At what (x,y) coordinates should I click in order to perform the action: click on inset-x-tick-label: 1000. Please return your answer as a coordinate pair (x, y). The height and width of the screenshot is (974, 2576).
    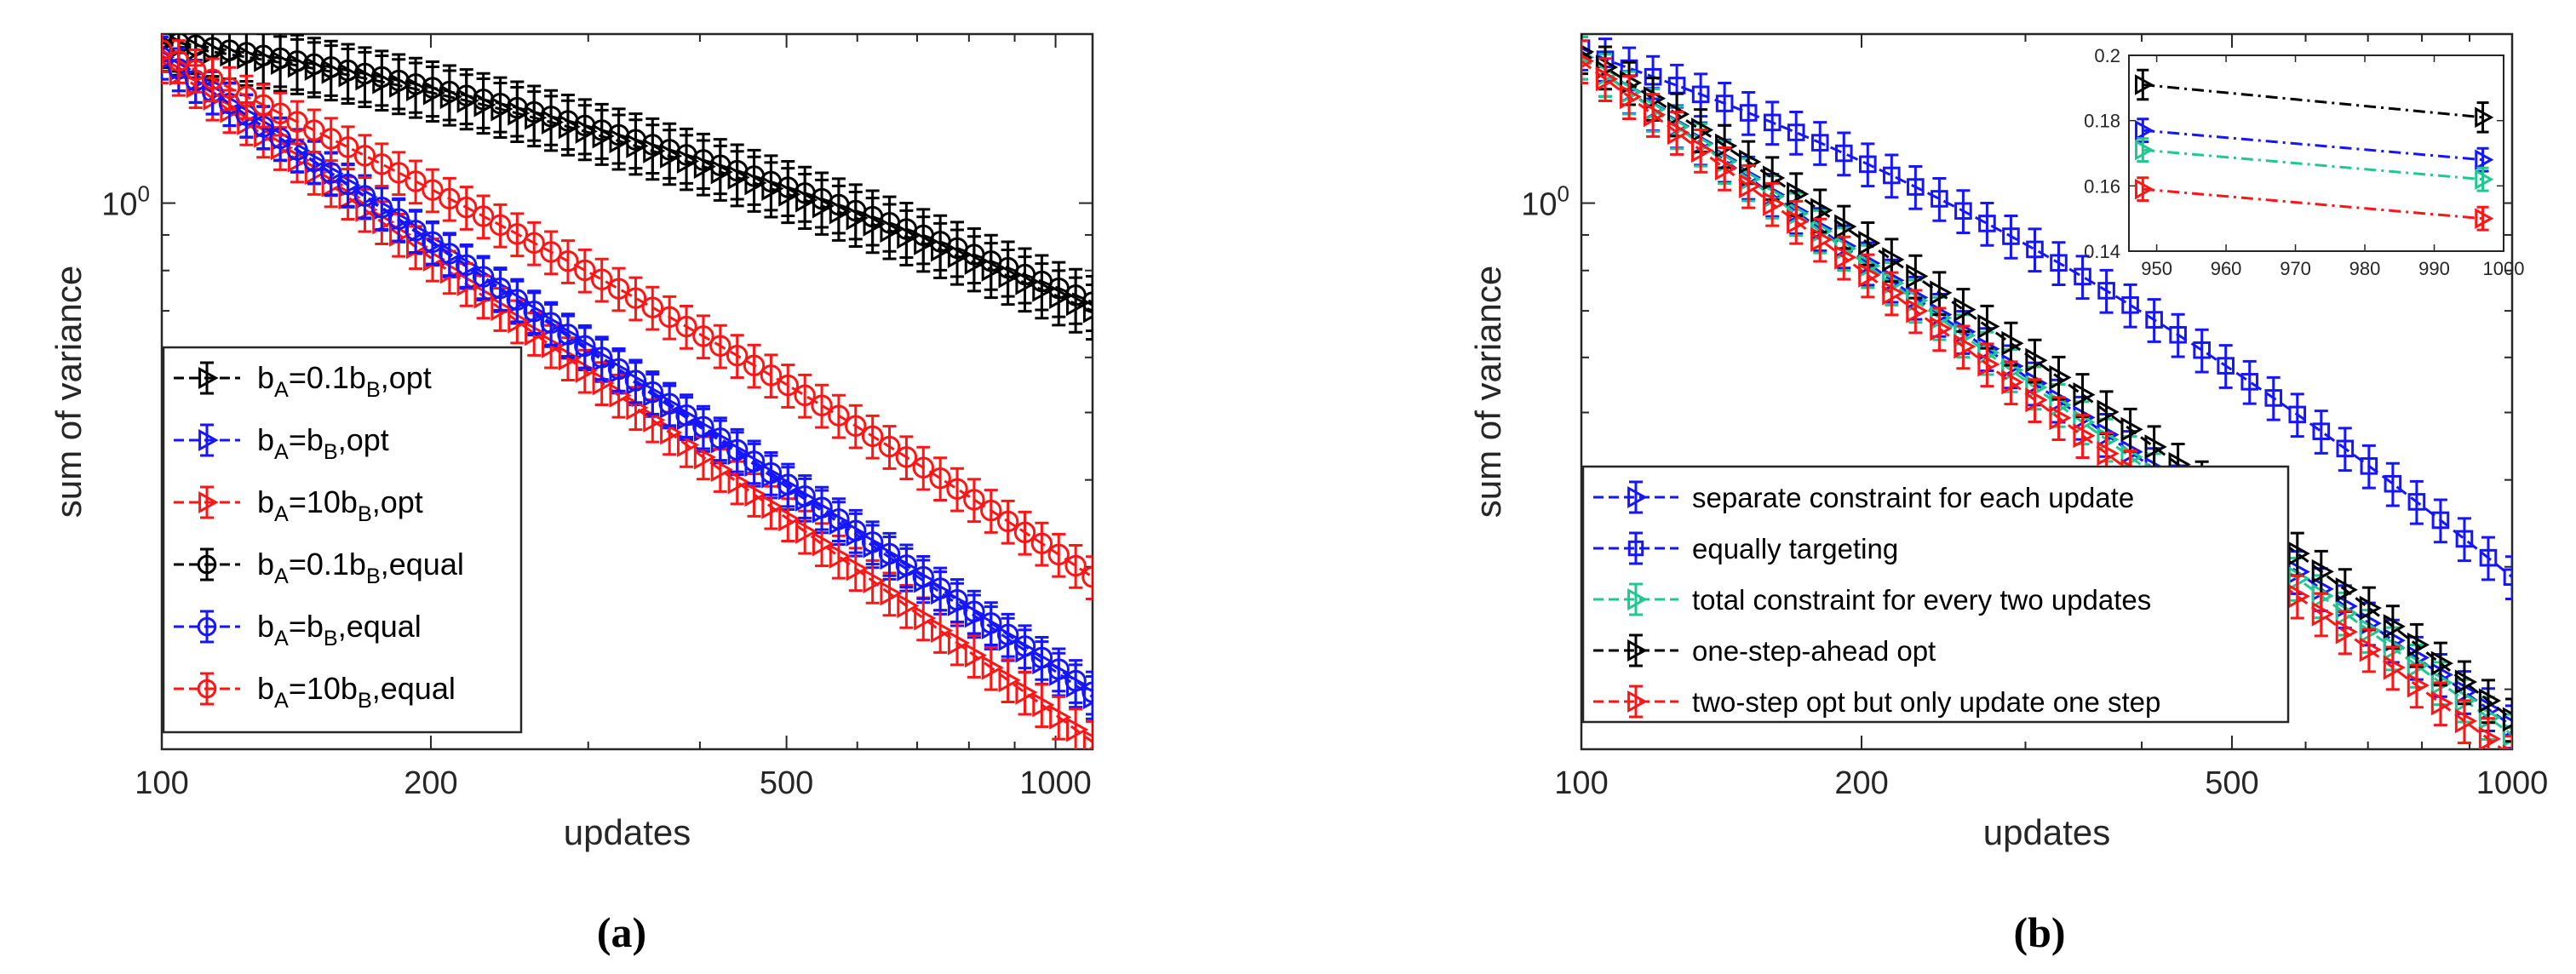
    Looking at the image, I should click on (2504, 268).